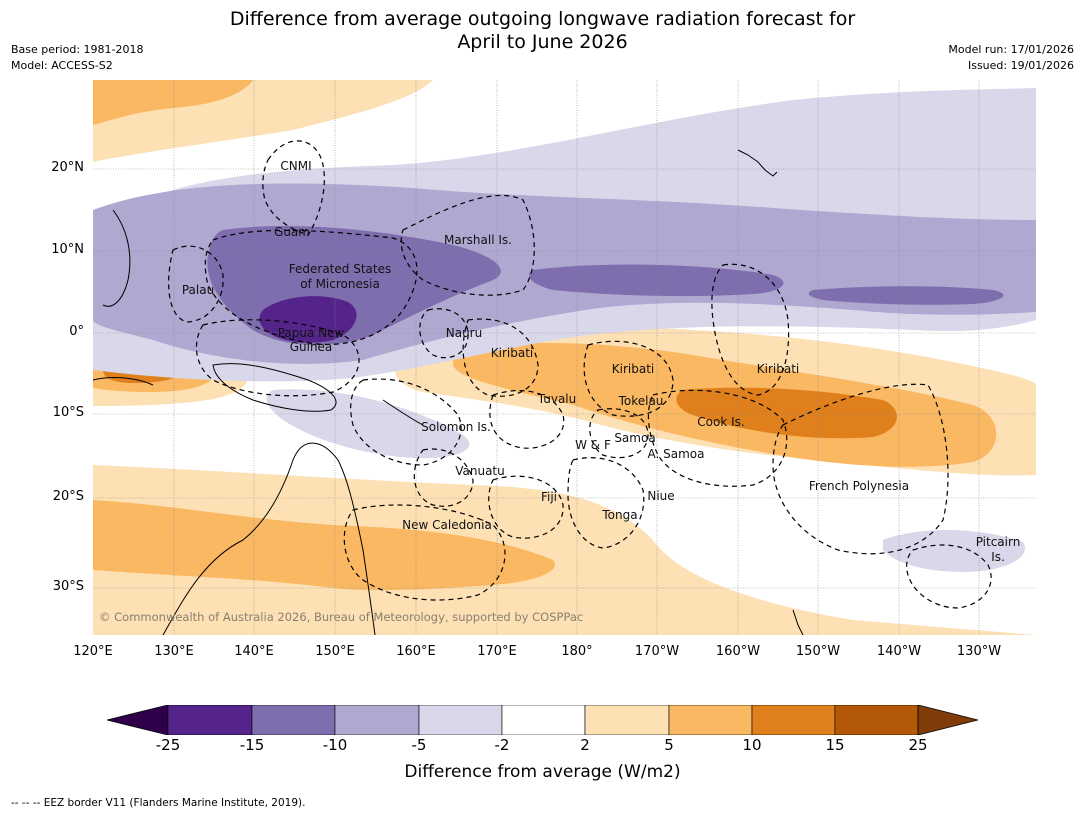 The image size is (1085, 816). I want to click on colorbar-arrow-max, so click(947, 720).